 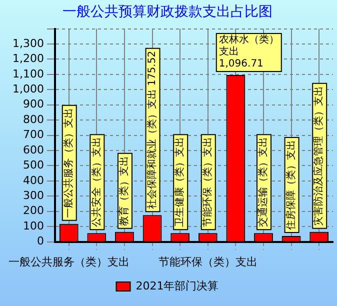 What do you see at coordinates (33, 119) in the screenshot?
I see `y-tick-label: 800` at bounding box center [33, 119].